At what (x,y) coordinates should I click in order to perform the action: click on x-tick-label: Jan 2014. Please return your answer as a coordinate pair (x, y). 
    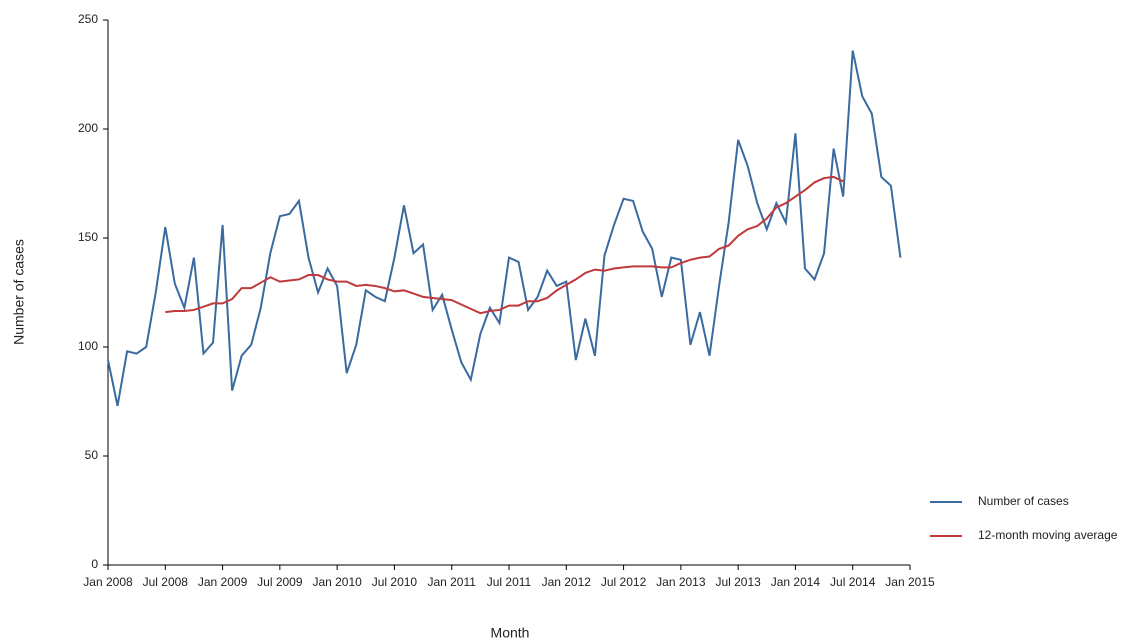
    Looking at the image, I should click on (796, 582).